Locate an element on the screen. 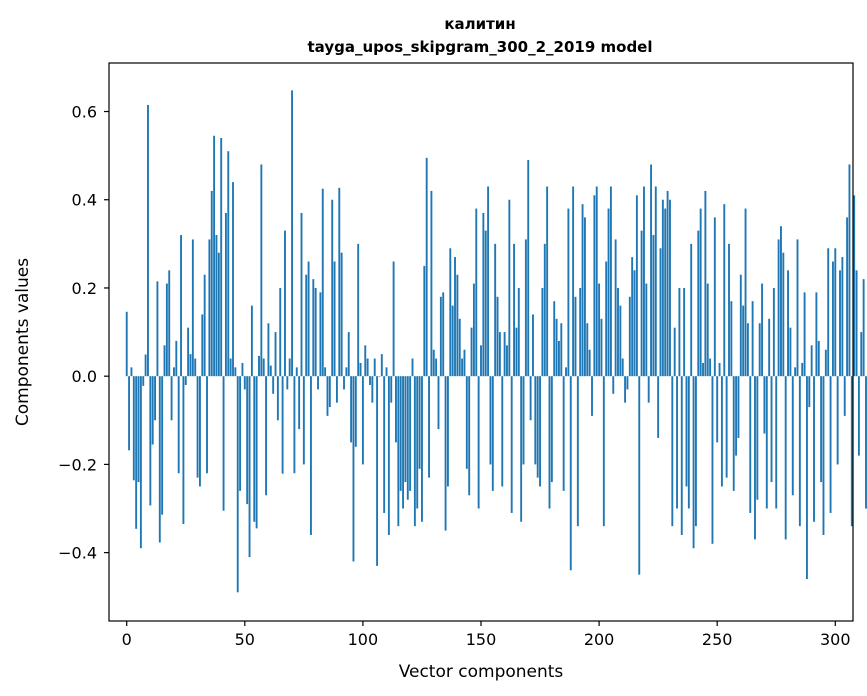  x-tick-label: 250 is located at coordinates (717, 639).